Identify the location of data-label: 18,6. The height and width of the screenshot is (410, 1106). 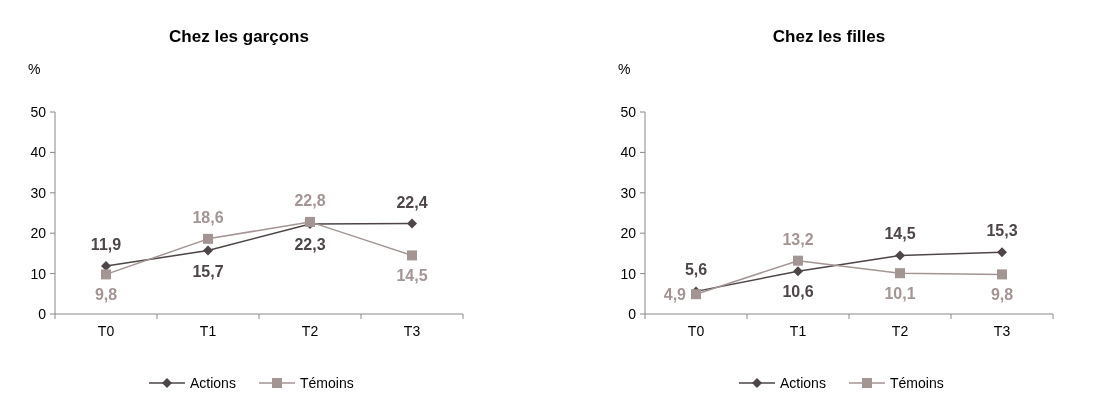
(208, 217).